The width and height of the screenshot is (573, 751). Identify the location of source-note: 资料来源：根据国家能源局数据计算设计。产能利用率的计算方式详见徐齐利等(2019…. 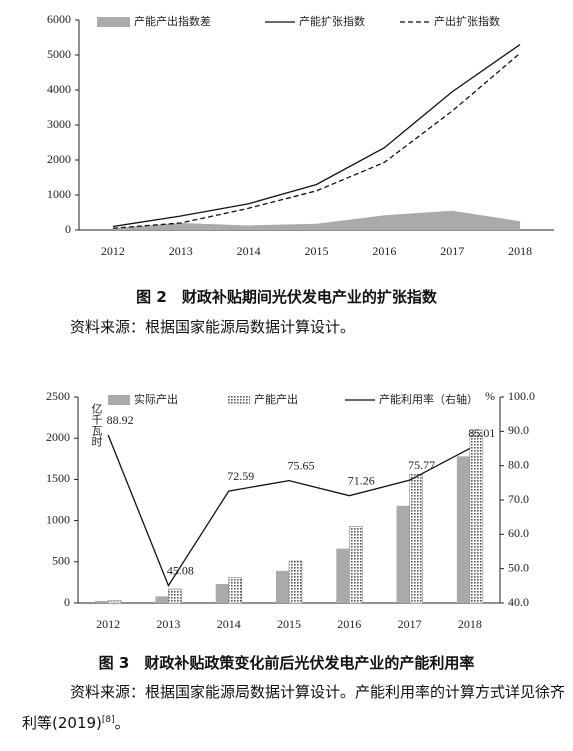
(296, 707).